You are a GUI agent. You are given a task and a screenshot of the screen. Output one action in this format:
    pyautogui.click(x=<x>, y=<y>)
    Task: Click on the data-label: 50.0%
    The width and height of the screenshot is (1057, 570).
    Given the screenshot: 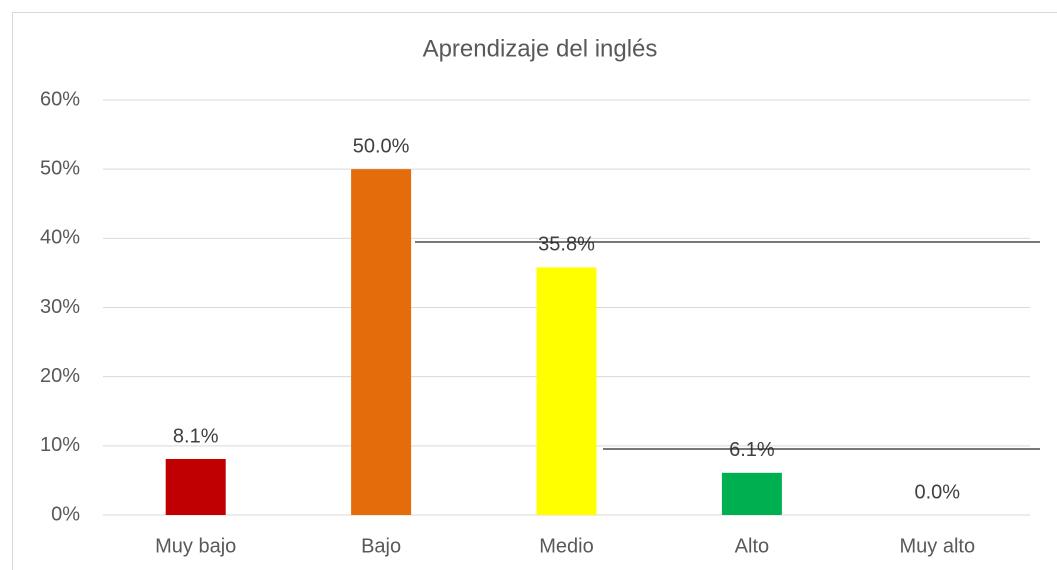 What is the action you would take?
    pyautogui.click(x=381, y=146)
    